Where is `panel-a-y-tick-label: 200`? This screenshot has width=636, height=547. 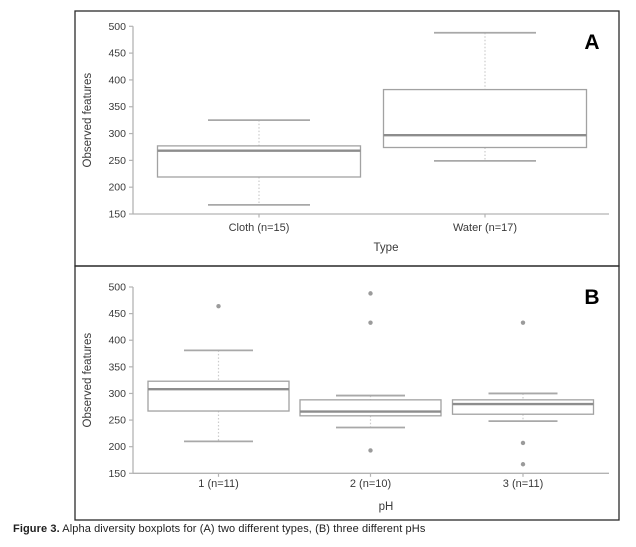 panel-a-y-tick-label: 200 is located at coordinates (117, 188).